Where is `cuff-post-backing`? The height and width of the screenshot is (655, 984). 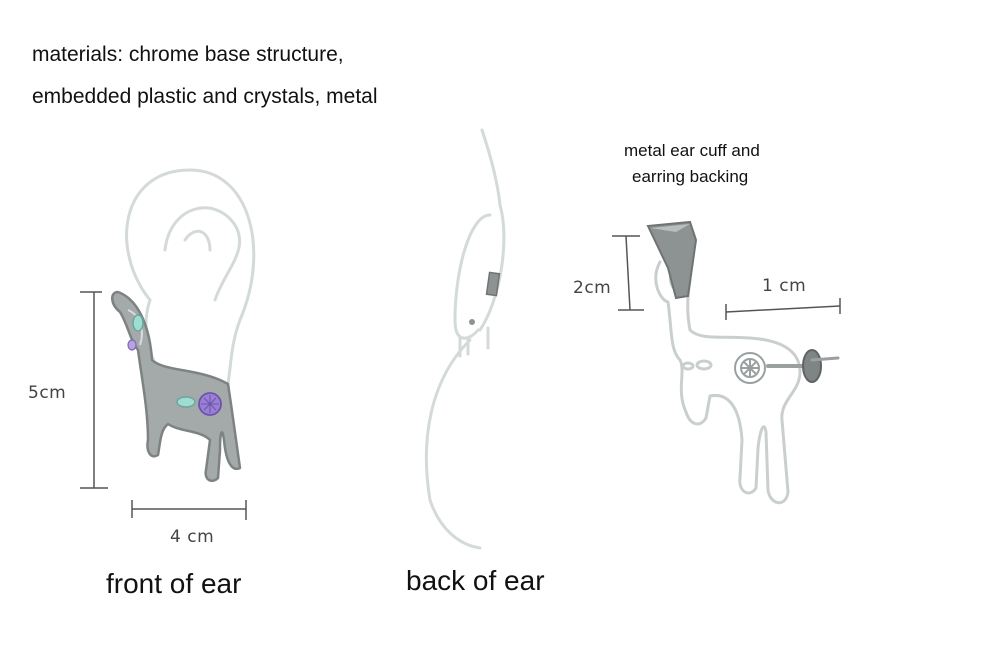
cuff-post-backing is located at coordinates (803, 366).